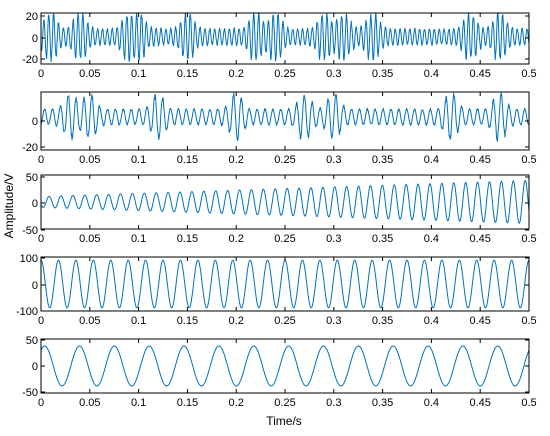  I want to click on y-axis-label: Amplitude/V, so click(9, 206).